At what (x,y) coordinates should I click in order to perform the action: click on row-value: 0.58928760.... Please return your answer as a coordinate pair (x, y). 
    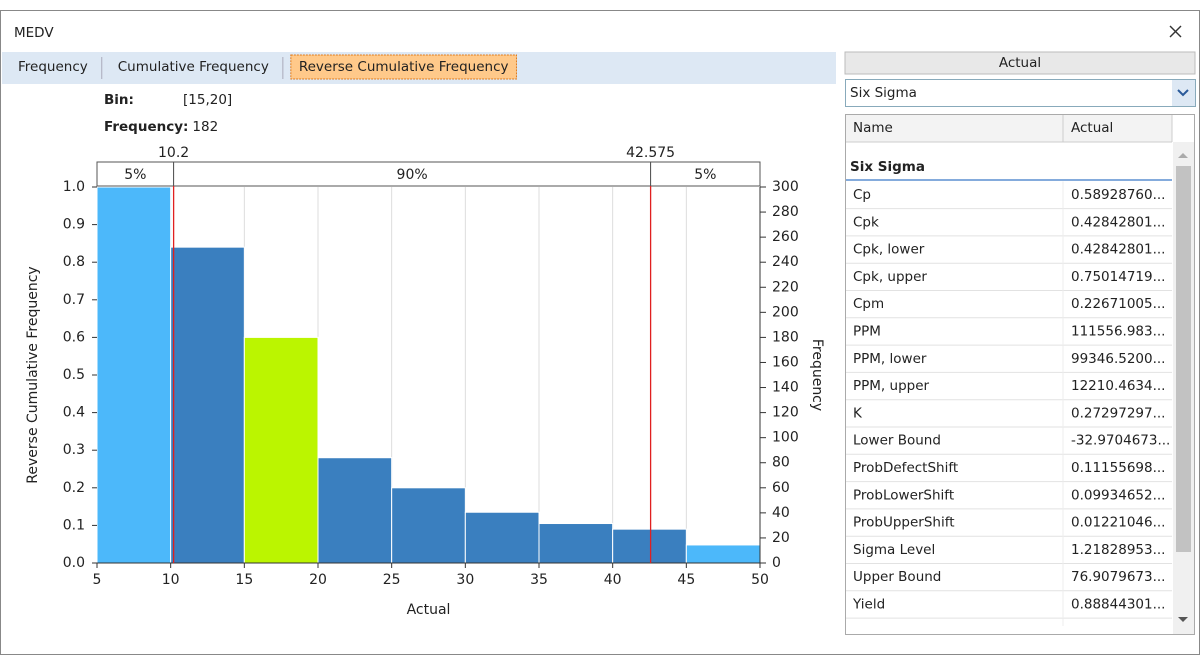
    Looking at the image, I should click on (1118, 195).